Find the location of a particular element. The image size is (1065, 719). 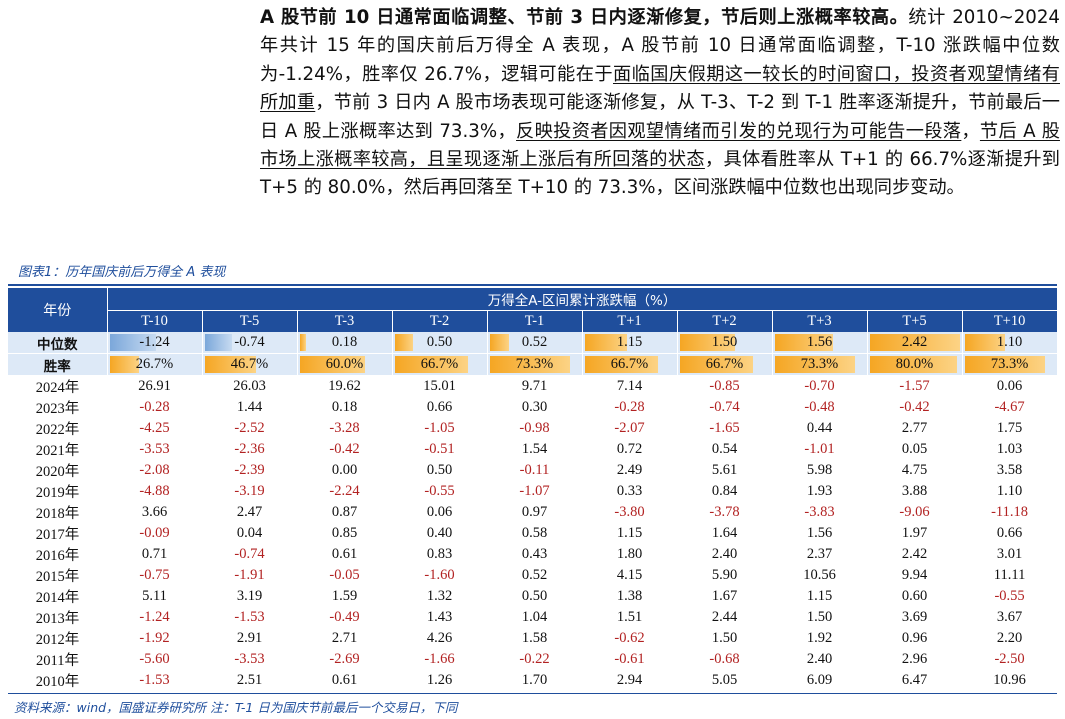

winrate-value: 26.7% is located at coordinates (154, 364).